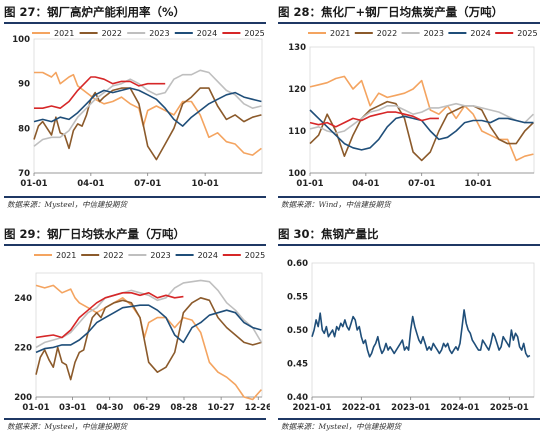 This screenshot has width=546, height=438. Describe the element at coordinates (23, 398) in the screenshot. I see `y-tick-label: 200` at that location.